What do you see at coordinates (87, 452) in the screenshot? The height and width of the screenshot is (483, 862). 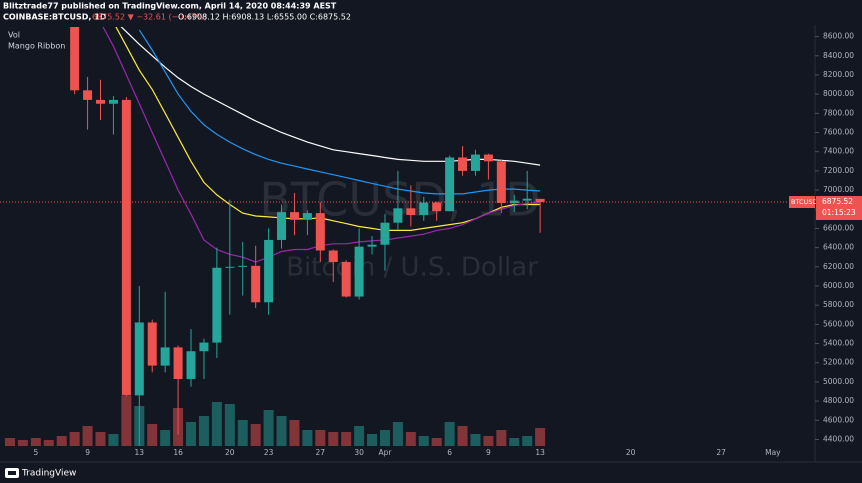 I see `x-tick-label: 9` at bounding box center [87, 452].